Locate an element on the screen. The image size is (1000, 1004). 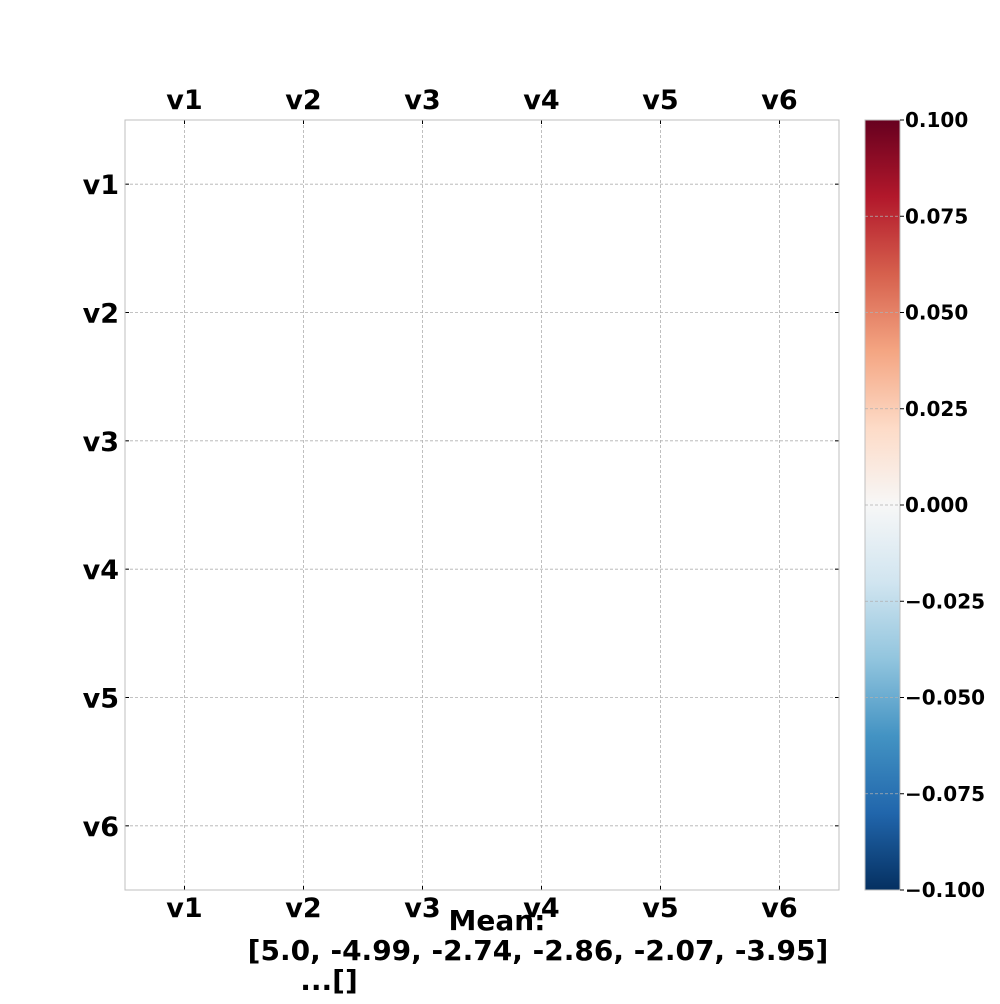
colorbar-tick-label: 0.000 is located at coordinates (936, 505).